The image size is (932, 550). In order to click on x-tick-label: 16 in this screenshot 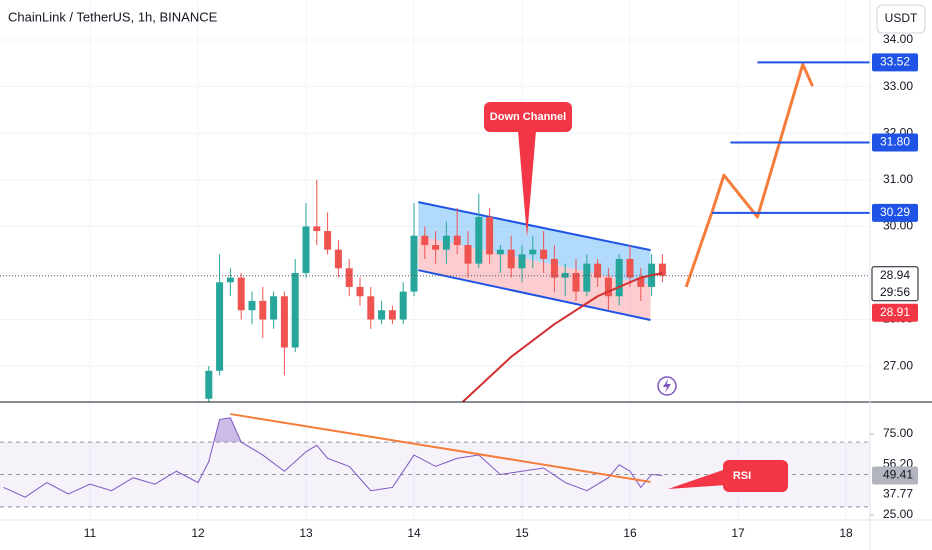, I will do `click(630, 533)`.